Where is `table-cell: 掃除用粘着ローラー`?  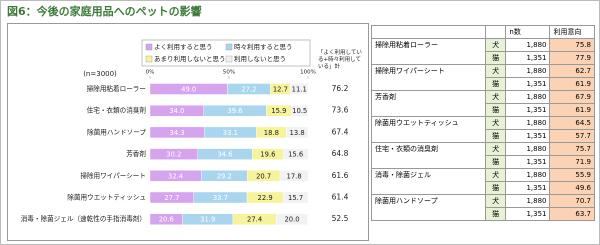 table-cell: 掃除用粘着ローラー is located at coordinates (428, 51).